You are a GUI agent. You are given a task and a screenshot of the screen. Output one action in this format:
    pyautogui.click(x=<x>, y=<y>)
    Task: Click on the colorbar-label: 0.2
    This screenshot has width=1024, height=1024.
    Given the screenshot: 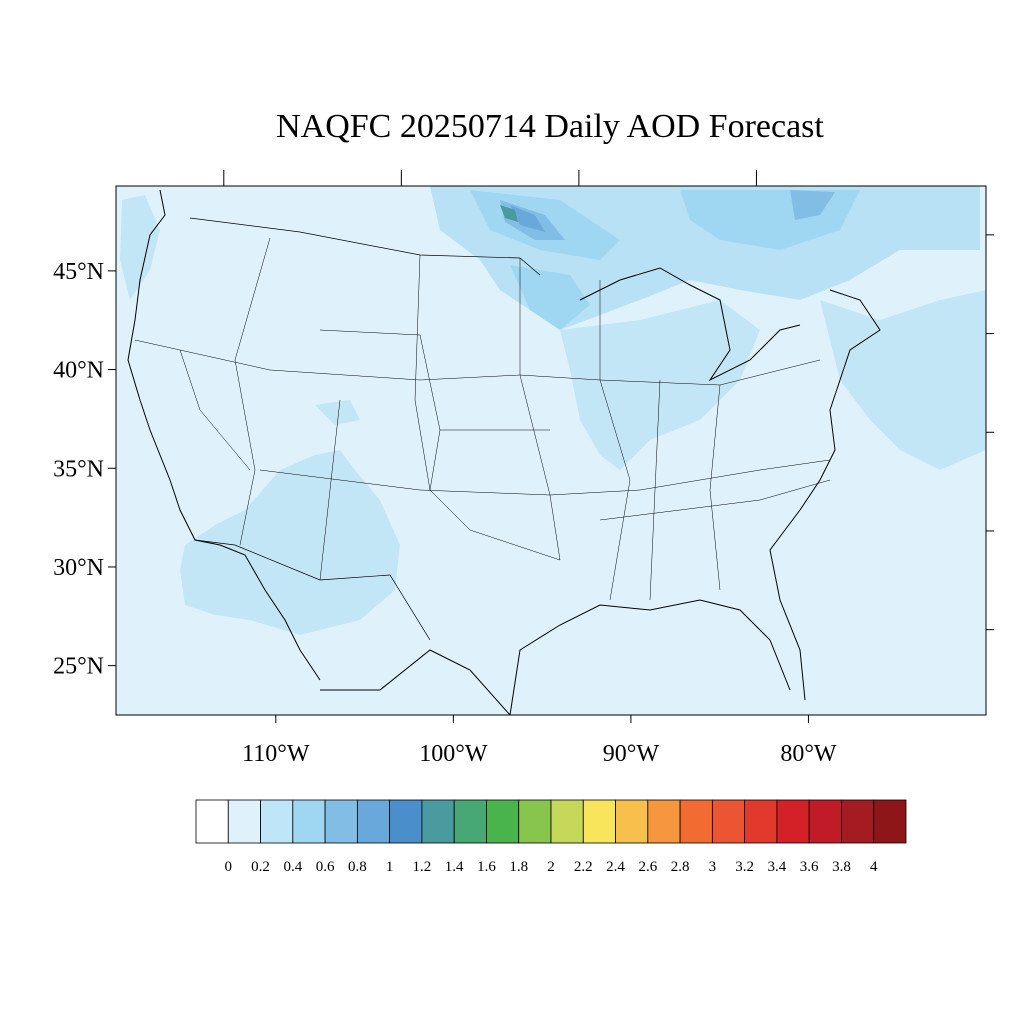 What is the action you would take?
    pyautogui.click(x=260, y=867)
    